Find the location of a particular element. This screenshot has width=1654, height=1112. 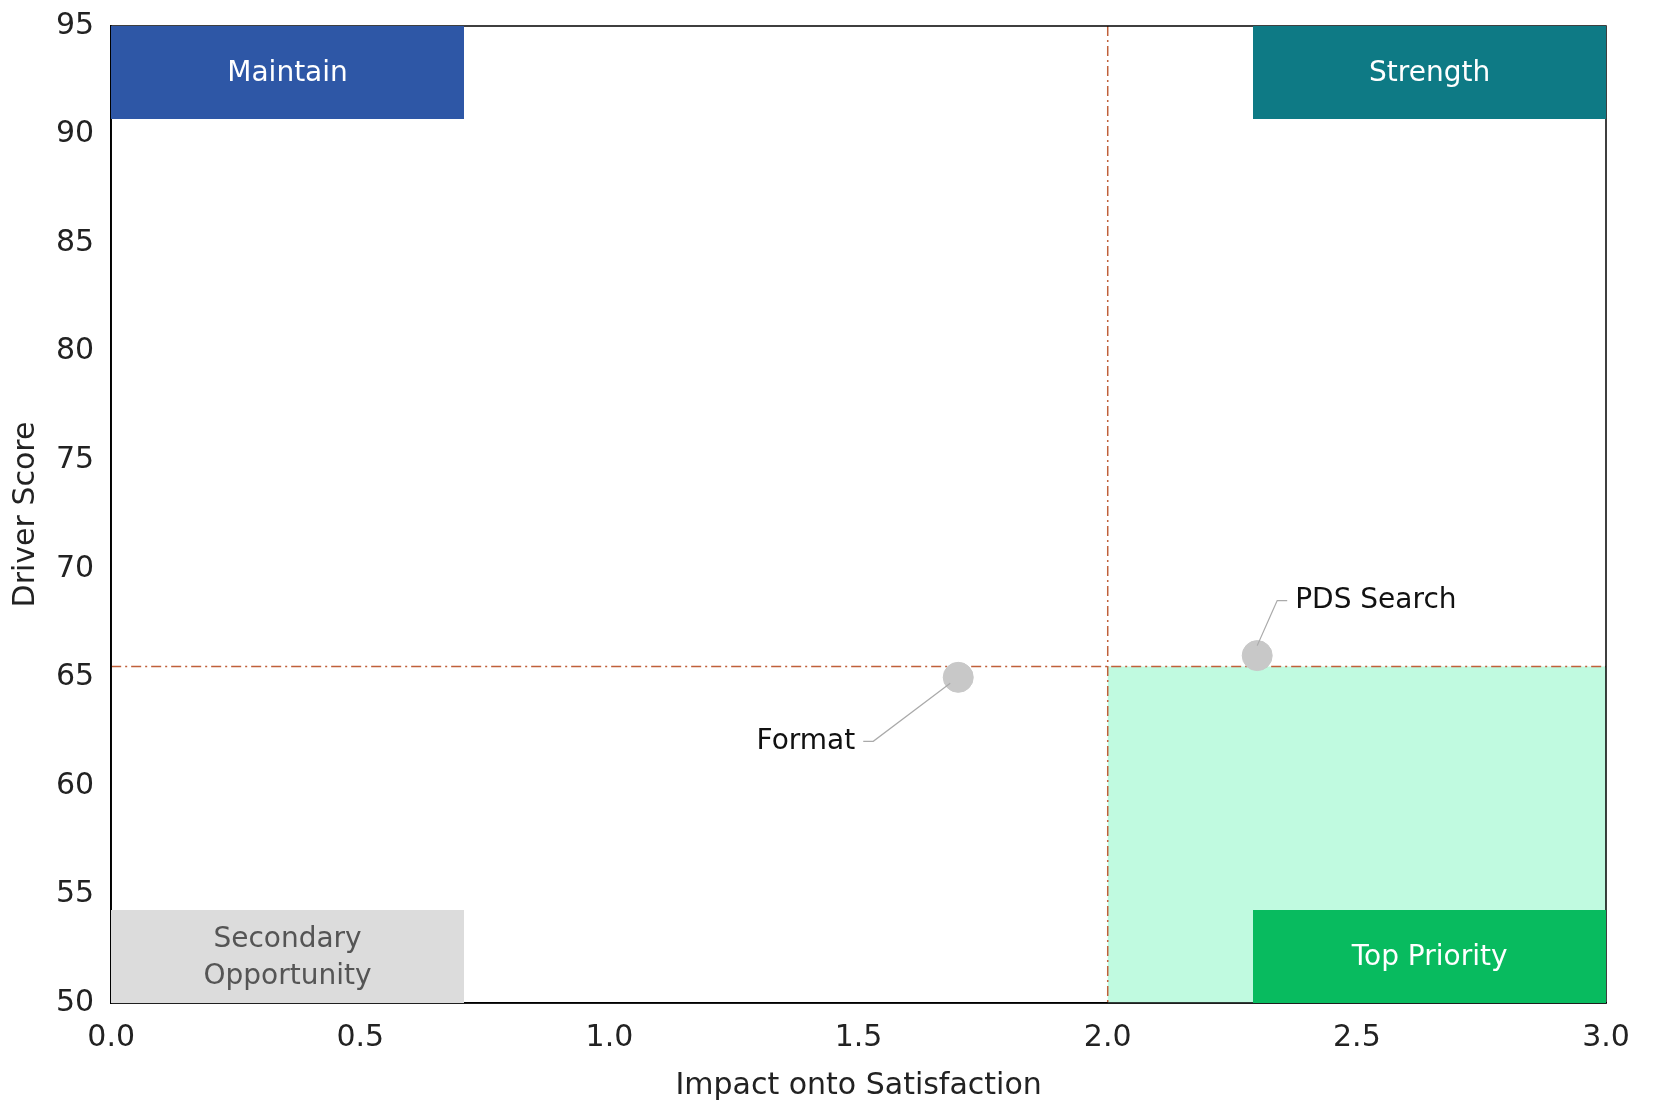

annotation: Top Priority is located at coordinates (1429, 956).